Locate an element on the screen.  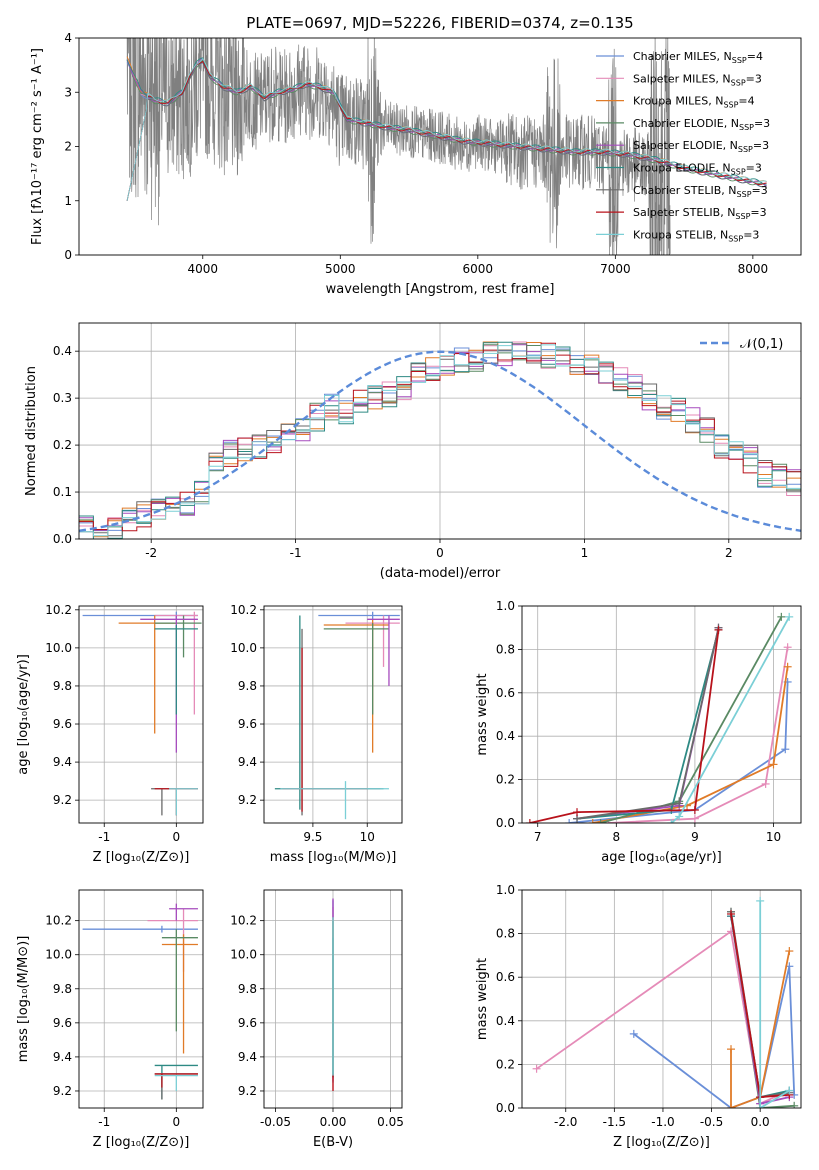
x-tick-label: 0.05 is located at coordinates (390, 1122).